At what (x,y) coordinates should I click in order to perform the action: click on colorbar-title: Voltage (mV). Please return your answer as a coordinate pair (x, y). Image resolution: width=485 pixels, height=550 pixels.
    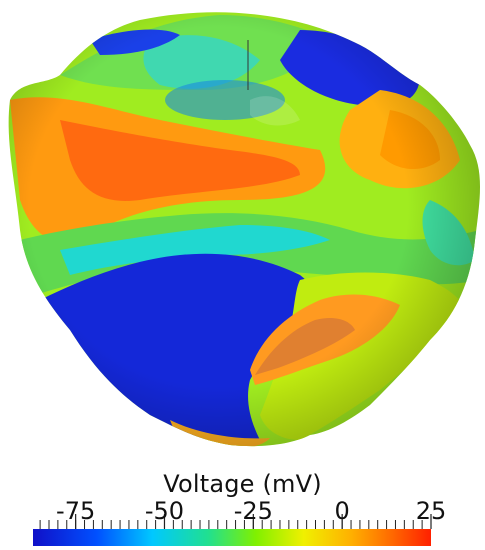
    Looking at the image, I should click on (242, 484).